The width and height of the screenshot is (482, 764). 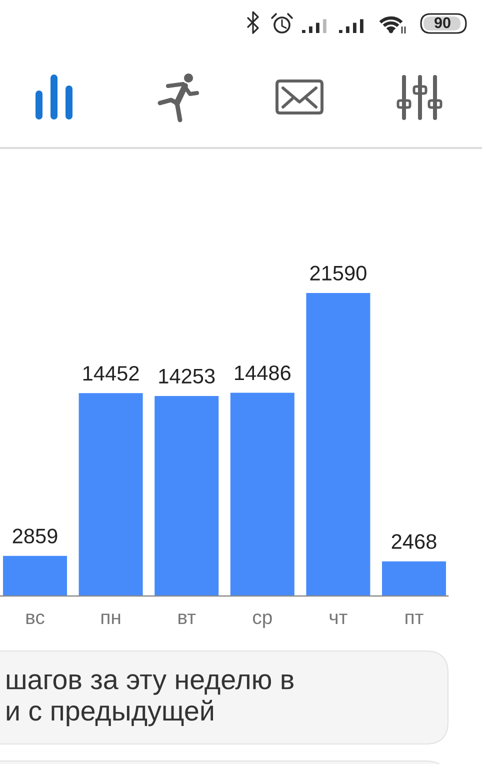 What do you see at coordinates (339, 619) in the screenshot?
I see `x-tick-label: чт` at bounding box center [339, 619].